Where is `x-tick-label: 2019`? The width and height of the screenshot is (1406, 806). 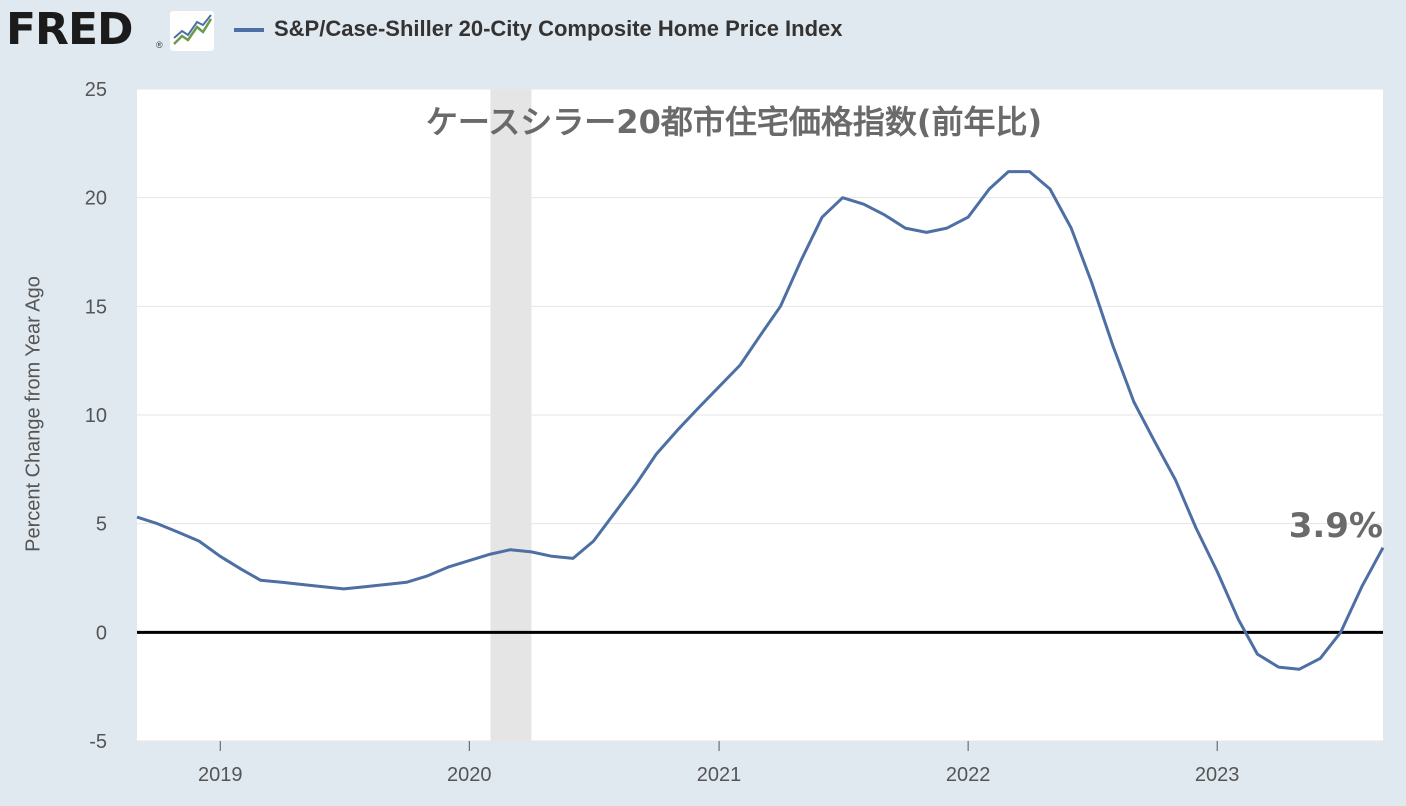 x-tick-label: 2019 is located at coordinates (220, 775).